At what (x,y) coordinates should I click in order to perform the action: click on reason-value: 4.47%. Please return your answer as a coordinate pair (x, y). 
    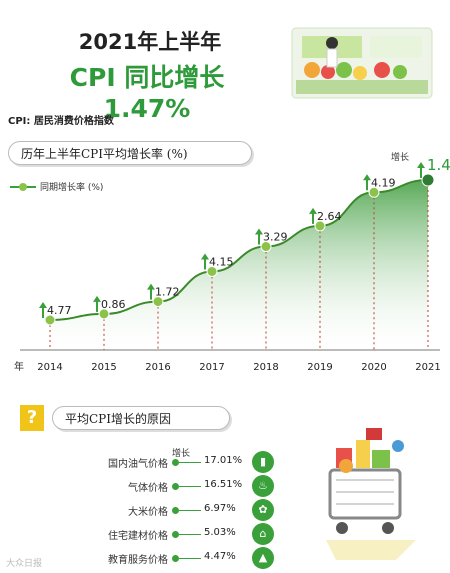
    Looking at the image, I should click on (220, 556).